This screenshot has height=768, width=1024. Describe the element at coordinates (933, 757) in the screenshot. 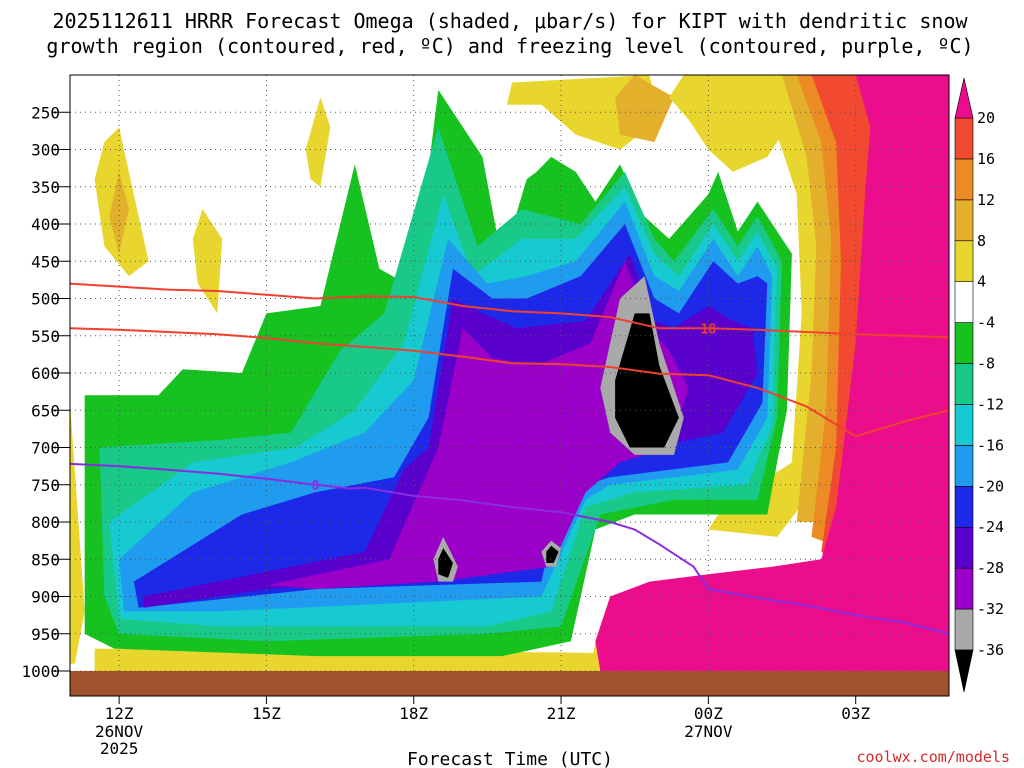

I see `credit-link: coolwx.com/models` at that location.